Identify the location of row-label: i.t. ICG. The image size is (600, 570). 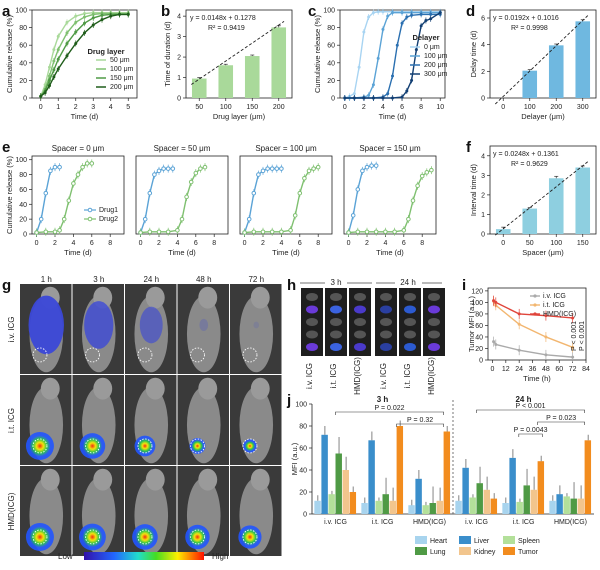
(11, 420).